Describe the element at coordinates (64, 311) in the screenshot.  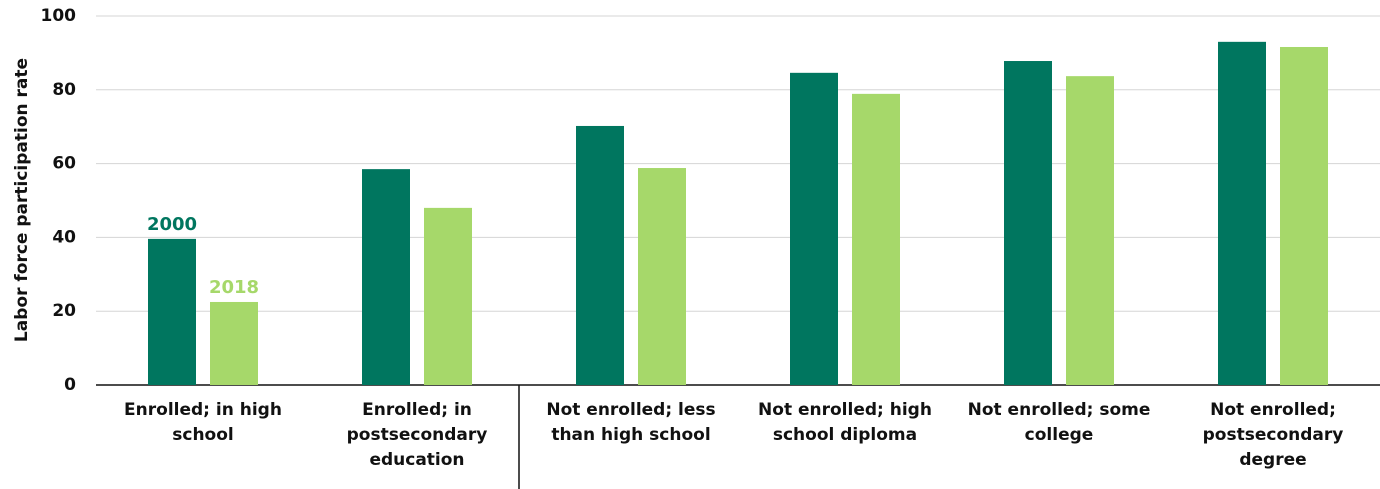
I see `y-tick-label: 20` at that location.